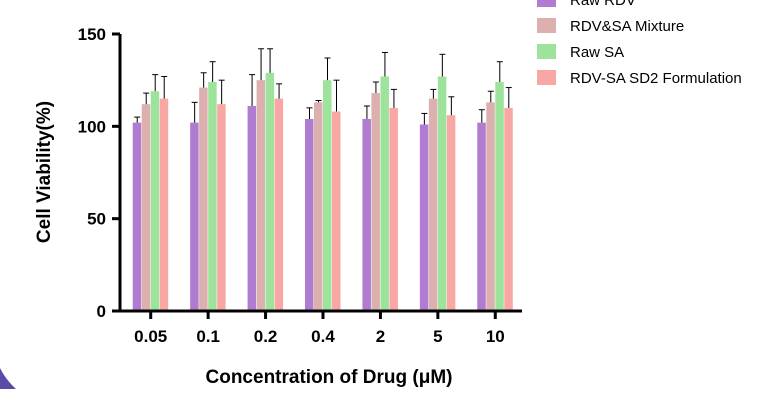 The height and width of the screenshot is (394, 782). I want to click on x-tick-label-1: 0.1, so click(208, 336).